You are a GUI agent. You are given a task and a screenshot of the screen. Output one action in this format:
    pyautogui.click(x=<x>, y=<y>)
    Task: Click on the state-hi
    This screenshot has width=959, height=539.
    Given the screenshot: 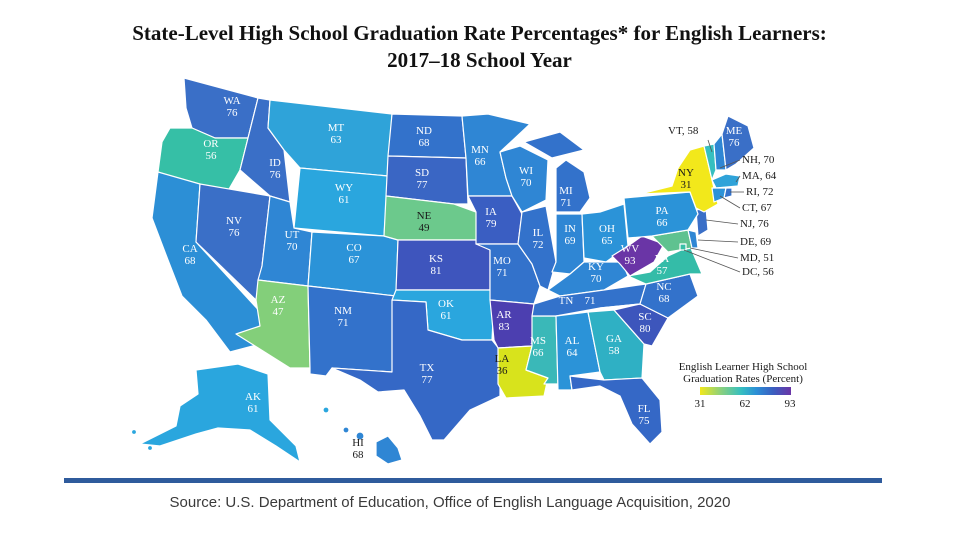 What is the action you would take?
    pyautogui.click(x=389, y=450)
    